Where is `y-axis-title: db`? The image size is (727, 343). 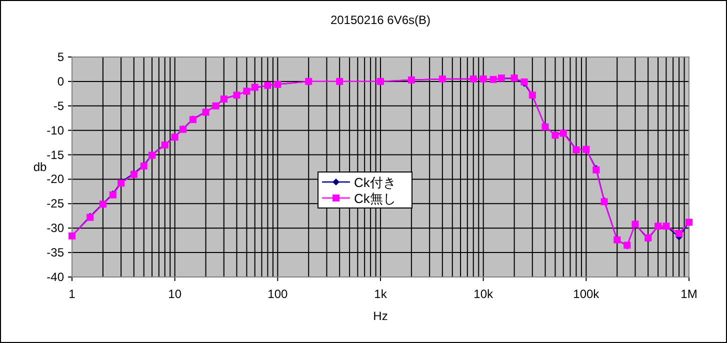
y-axis-title: db is located at coordinates (40, 167).